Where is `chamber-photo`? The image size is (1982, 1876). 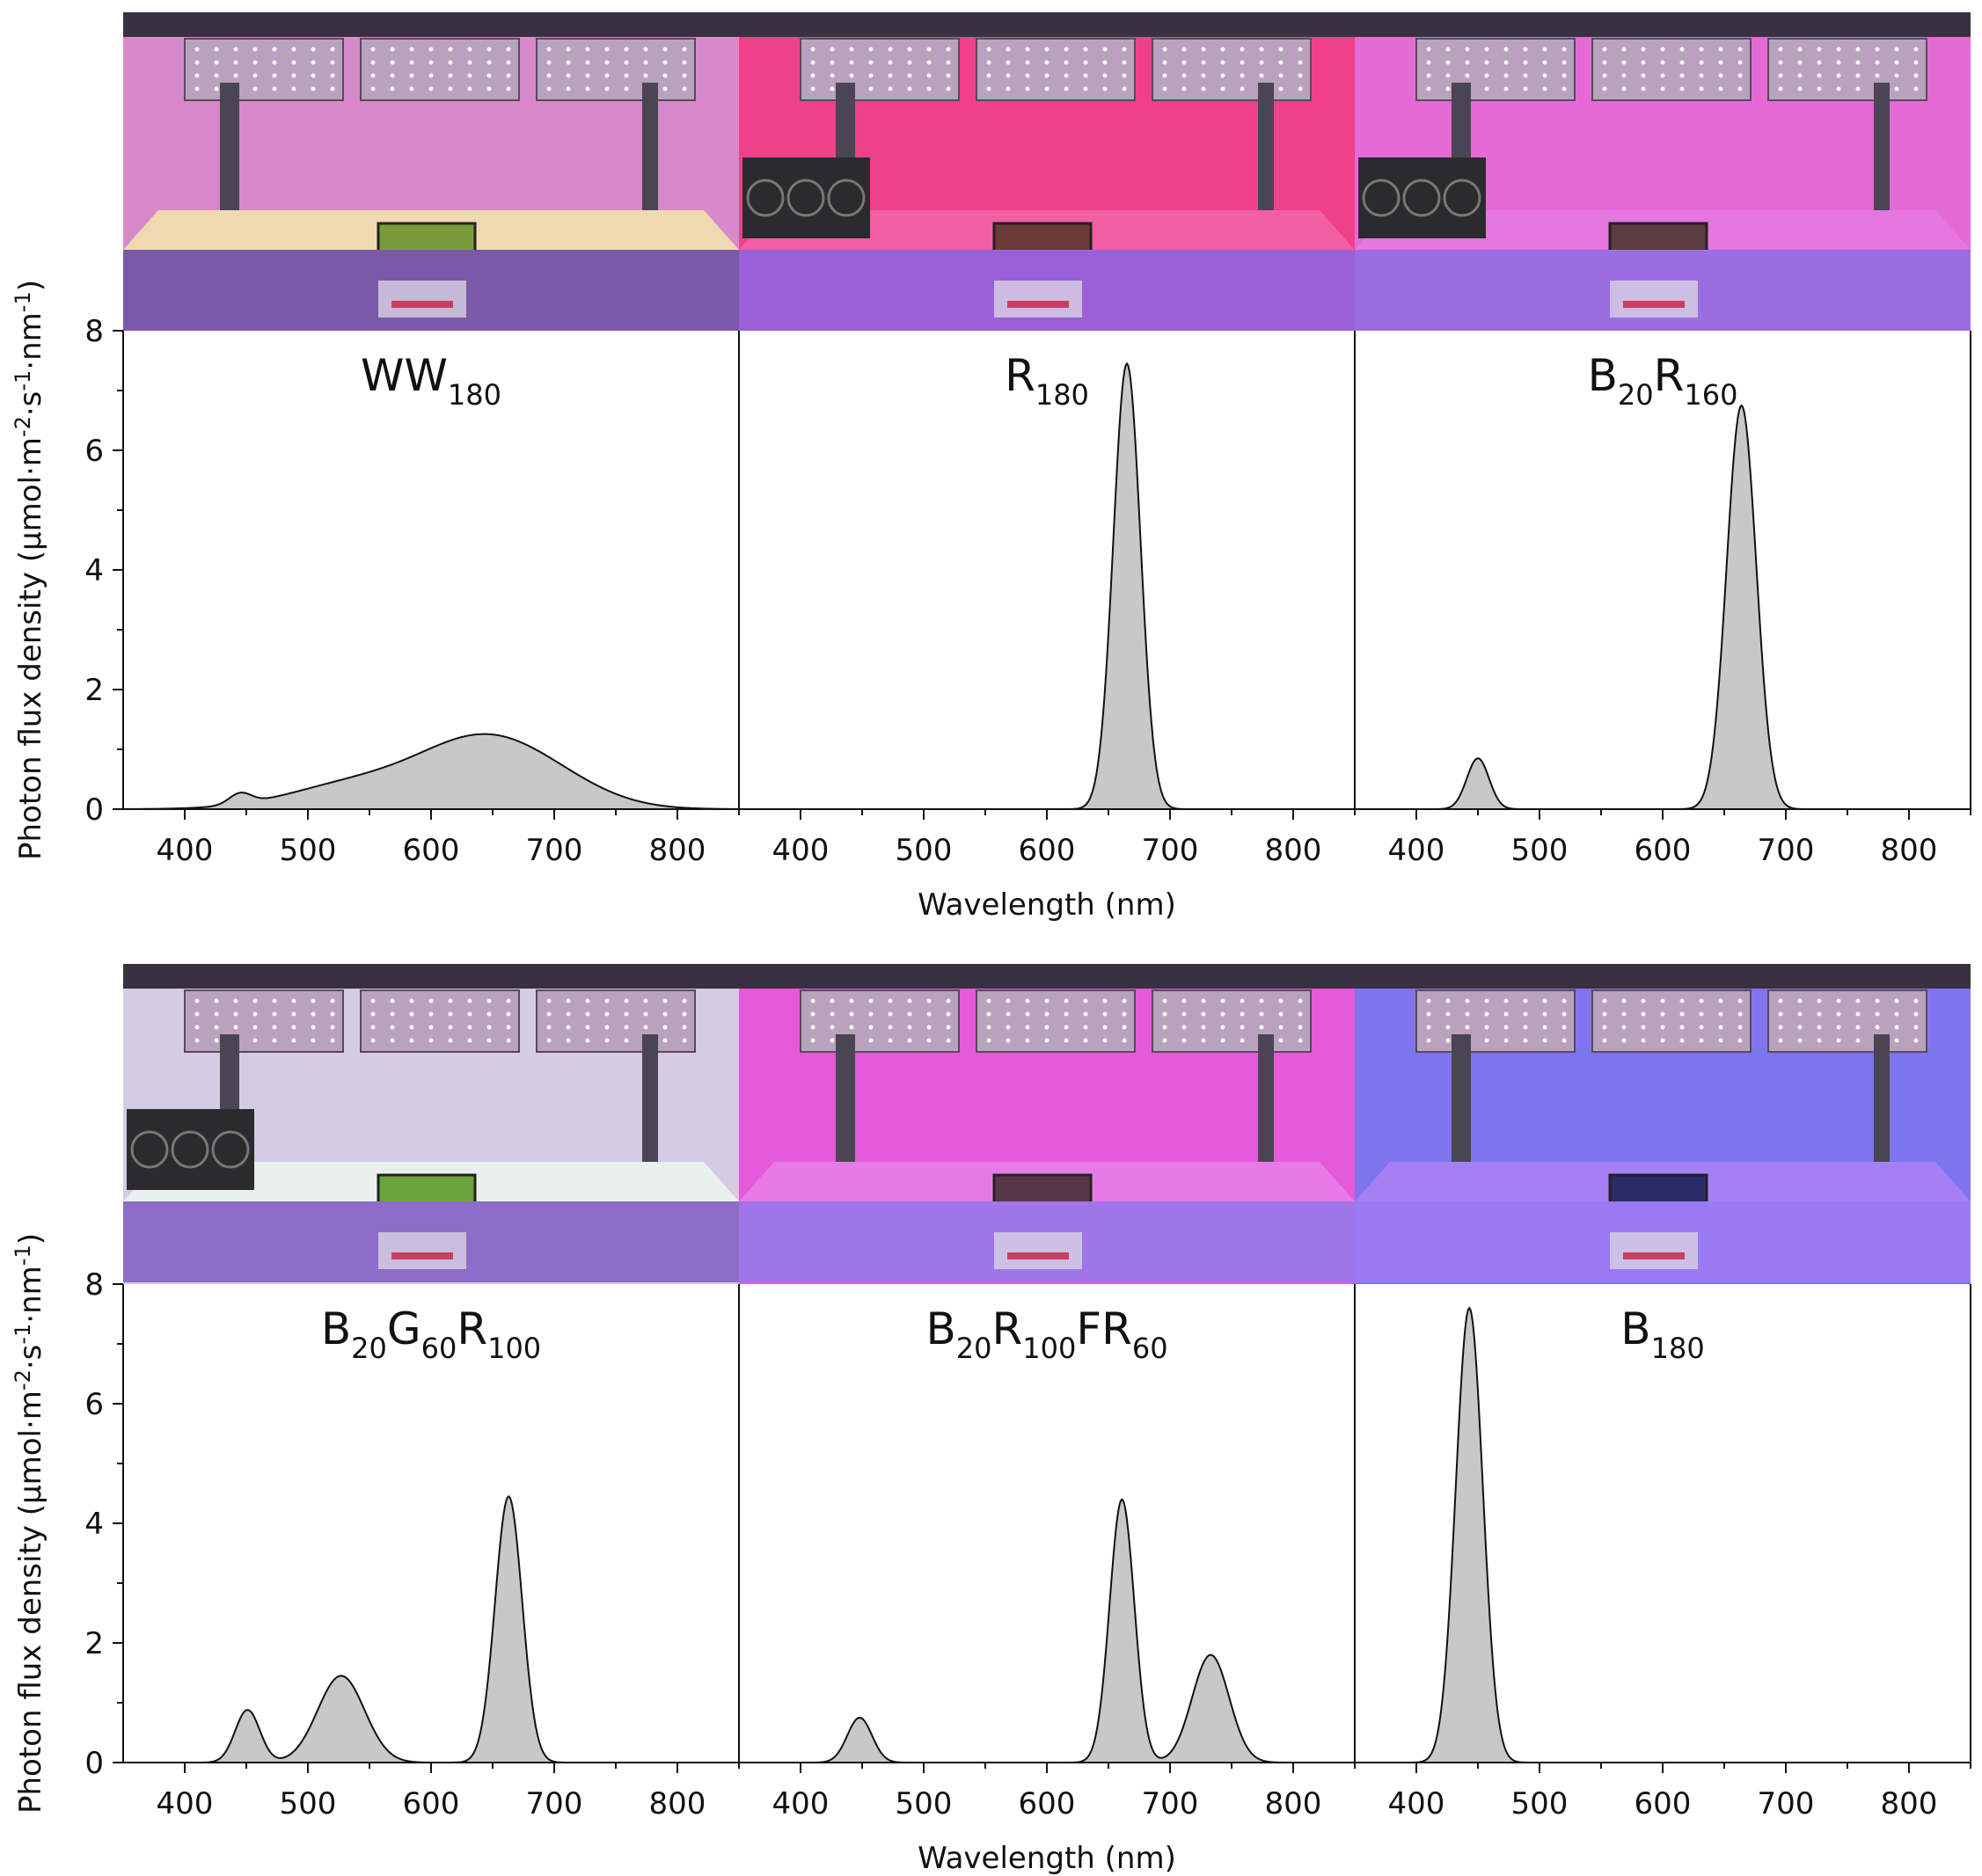
chamber-photo is located at coordinates (1047, 1124).